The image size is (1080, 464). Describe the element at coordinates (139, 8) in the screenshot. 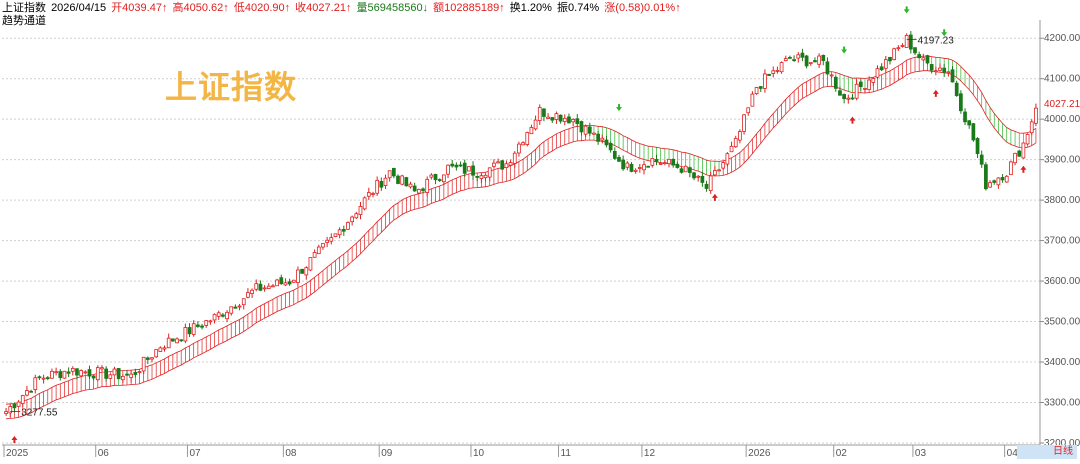

I see `open-price: 开4039.47↑` at that location.